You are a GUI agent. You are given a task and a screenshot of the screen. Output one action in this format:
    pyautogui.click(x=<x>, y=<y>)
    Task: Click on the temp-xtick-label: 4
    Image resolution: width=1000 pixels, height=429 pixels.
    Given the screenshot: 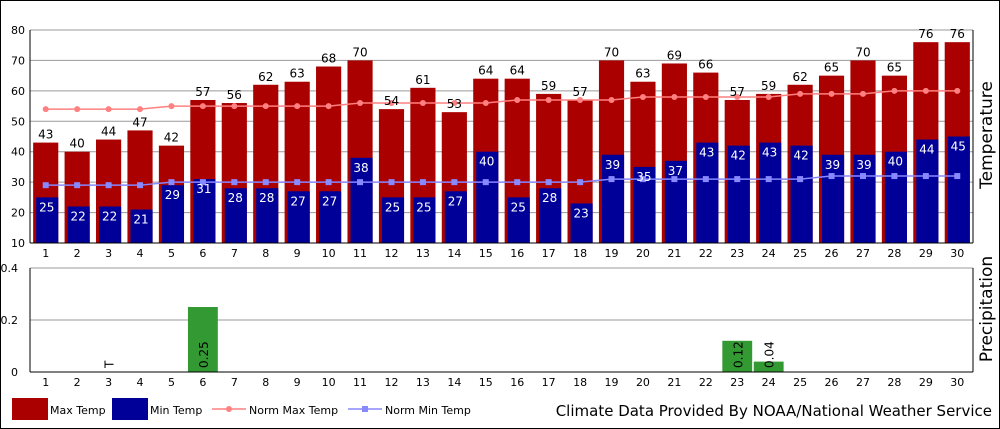 What is the action you would take?
    pyautogui.click(x=140, y=253)
    